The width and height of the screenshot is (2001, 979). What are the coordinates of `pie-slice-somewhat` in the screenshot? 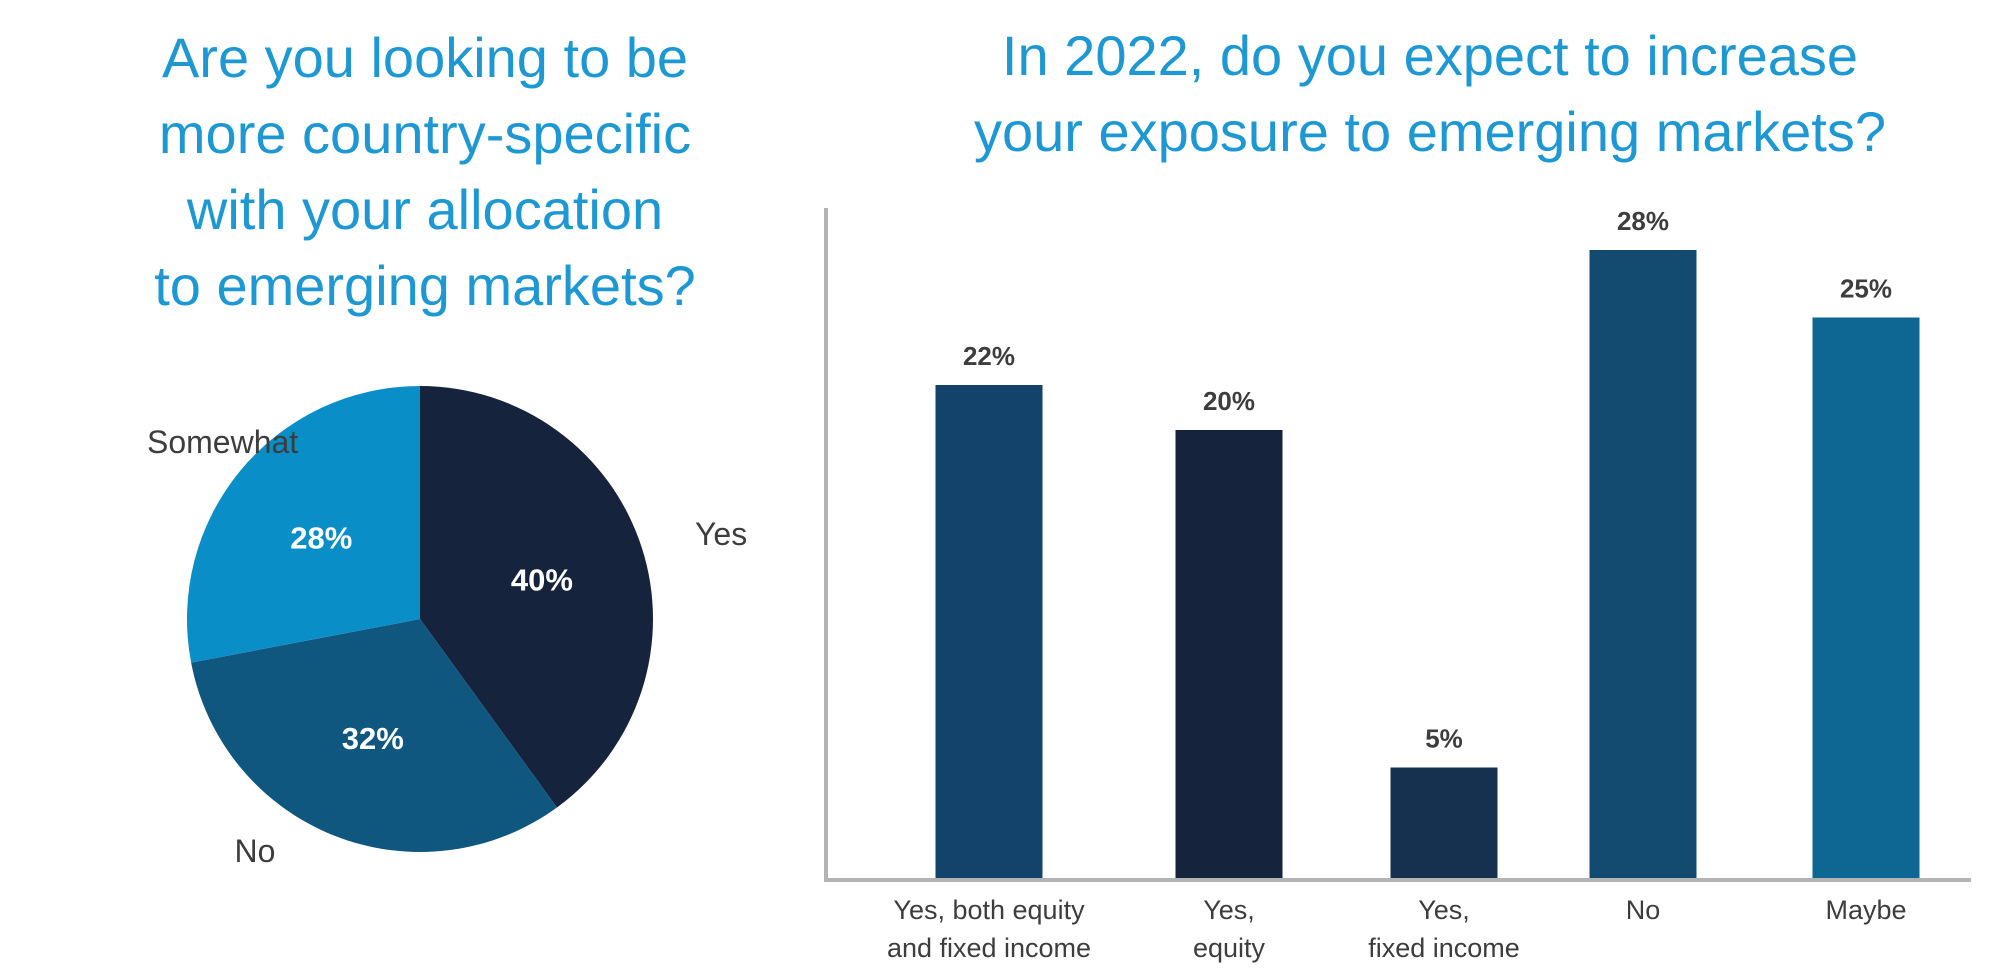 It's located at (303, 524).